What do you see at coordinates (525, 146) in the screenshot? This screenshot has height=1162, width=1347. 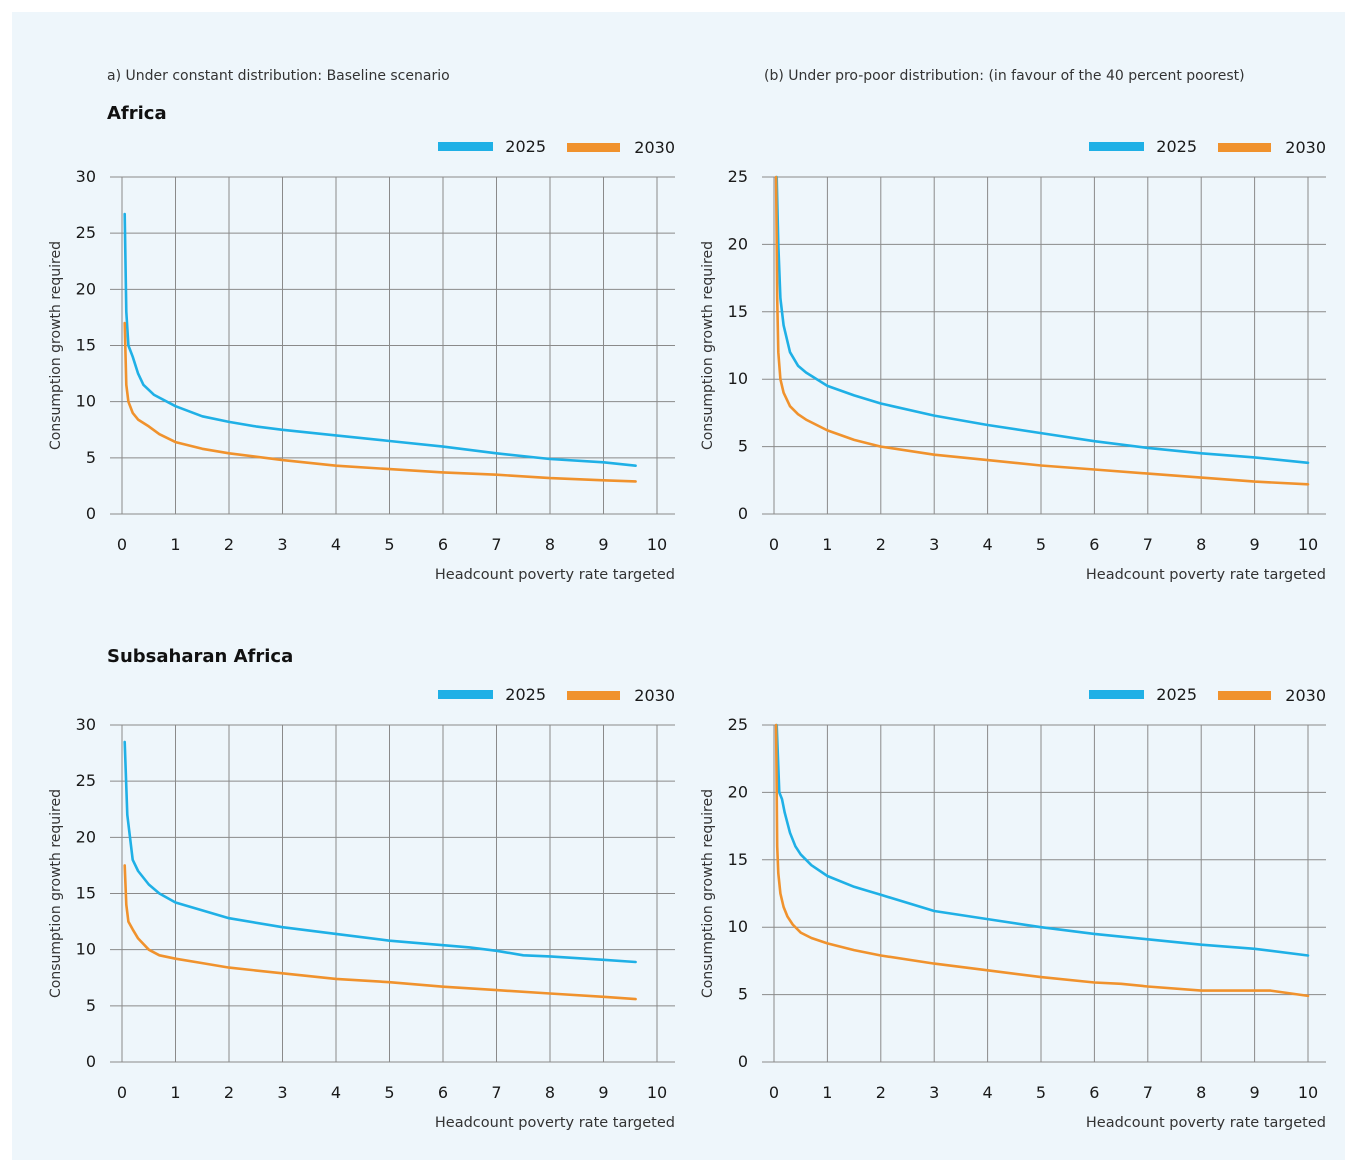 I see `chart-1-legend-label-2025: 2025` at bounding box center [525, 146].